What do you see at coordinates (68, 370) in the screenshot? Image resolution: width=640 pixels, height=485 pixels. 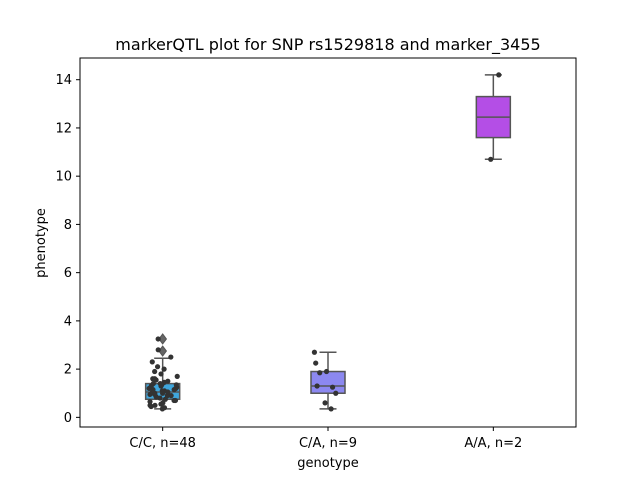 I see `y-tick-label: 2` at bounding box center [68, 370].